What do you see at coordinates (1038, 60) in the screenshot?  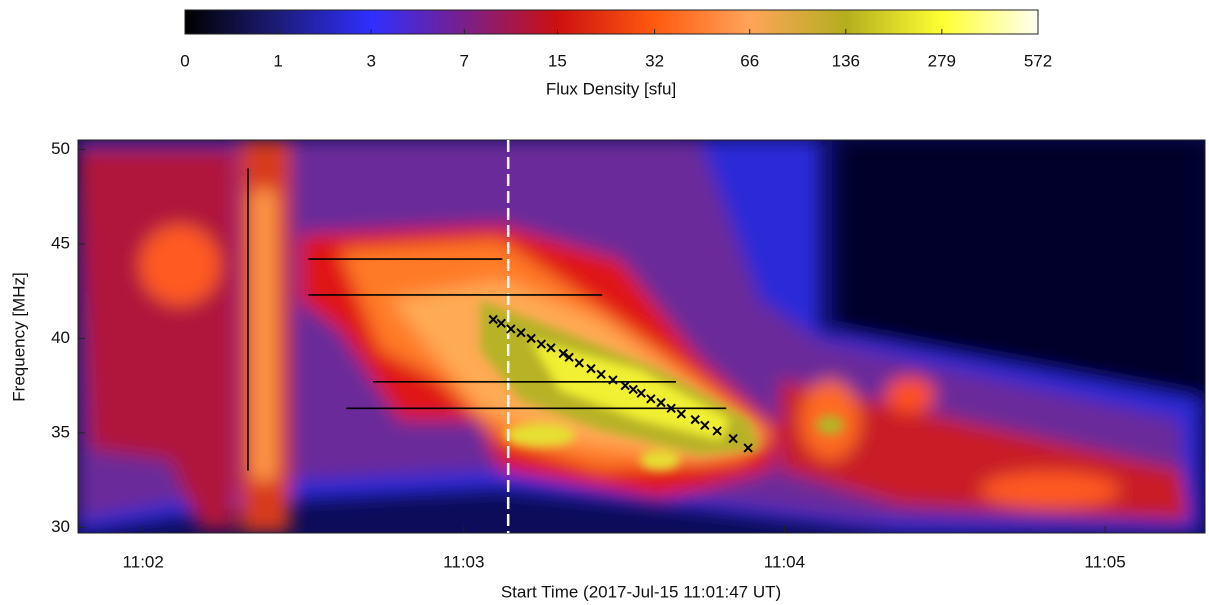 I see `colorbar-tick-label: 572` at bounding box center [1038, 60].